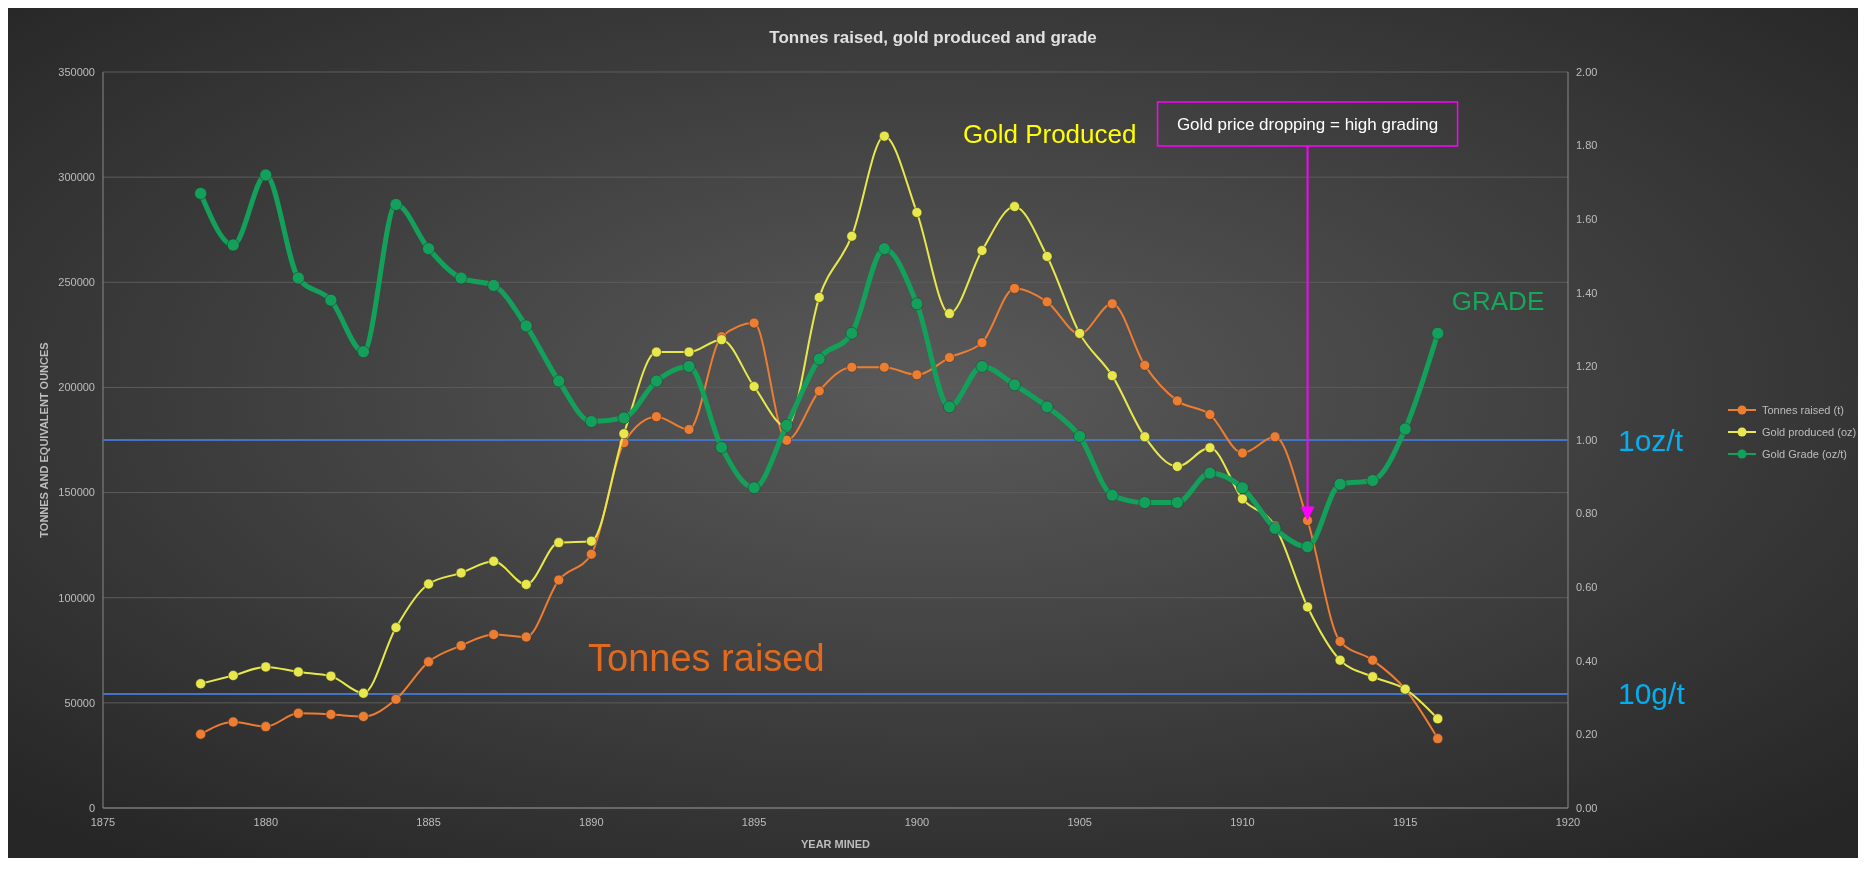 This screenshot has height=869, width=1866. I want to click on y2-tick-label: 1.20, so click(1587, 366).